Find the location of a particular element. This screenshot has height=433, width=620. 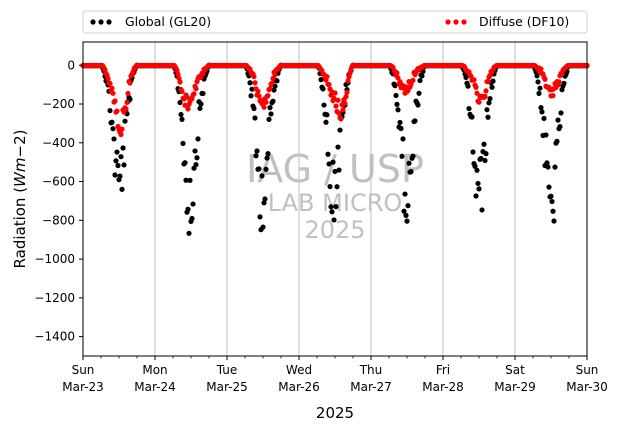

watermark: IAG / USP LAB MICRO 2025 is located at coordinates (335, 195).